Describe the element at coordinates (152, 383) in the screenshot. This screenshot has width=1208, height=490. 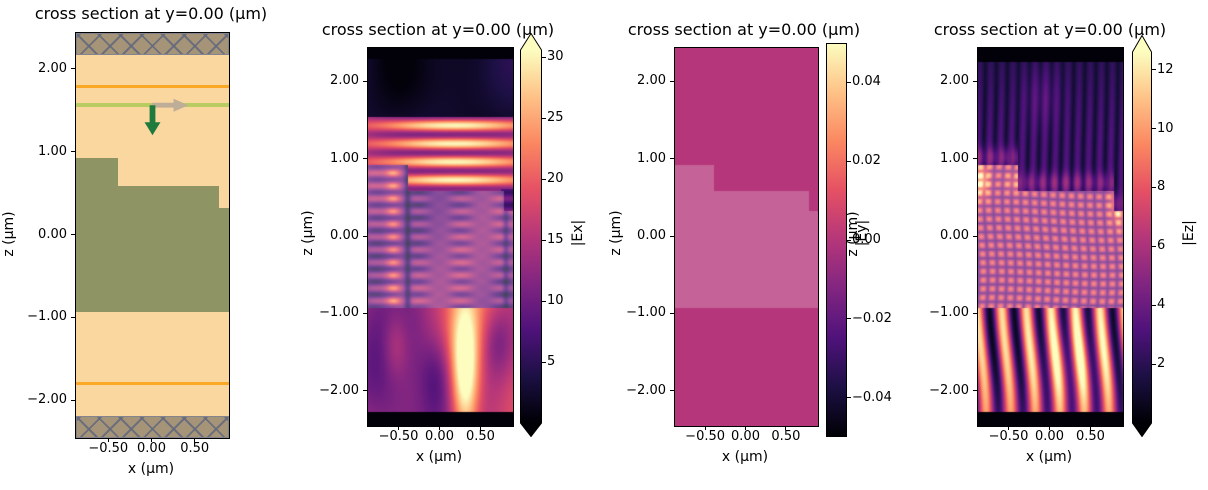
I see `flux-monitor-line` at that location.